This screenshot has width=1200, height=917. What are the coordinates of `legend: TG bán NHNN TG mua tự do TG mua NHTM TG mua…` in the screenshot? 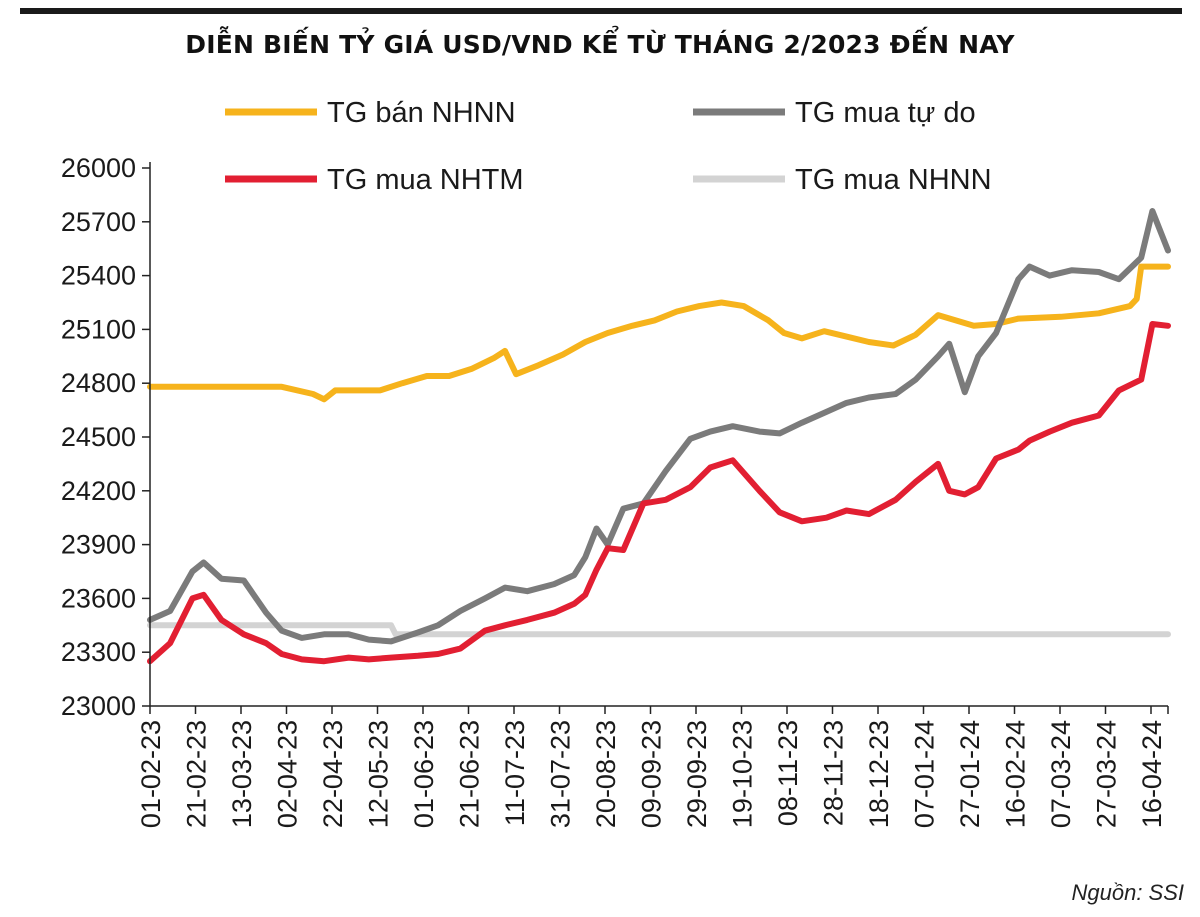 It's located at (608, 146).